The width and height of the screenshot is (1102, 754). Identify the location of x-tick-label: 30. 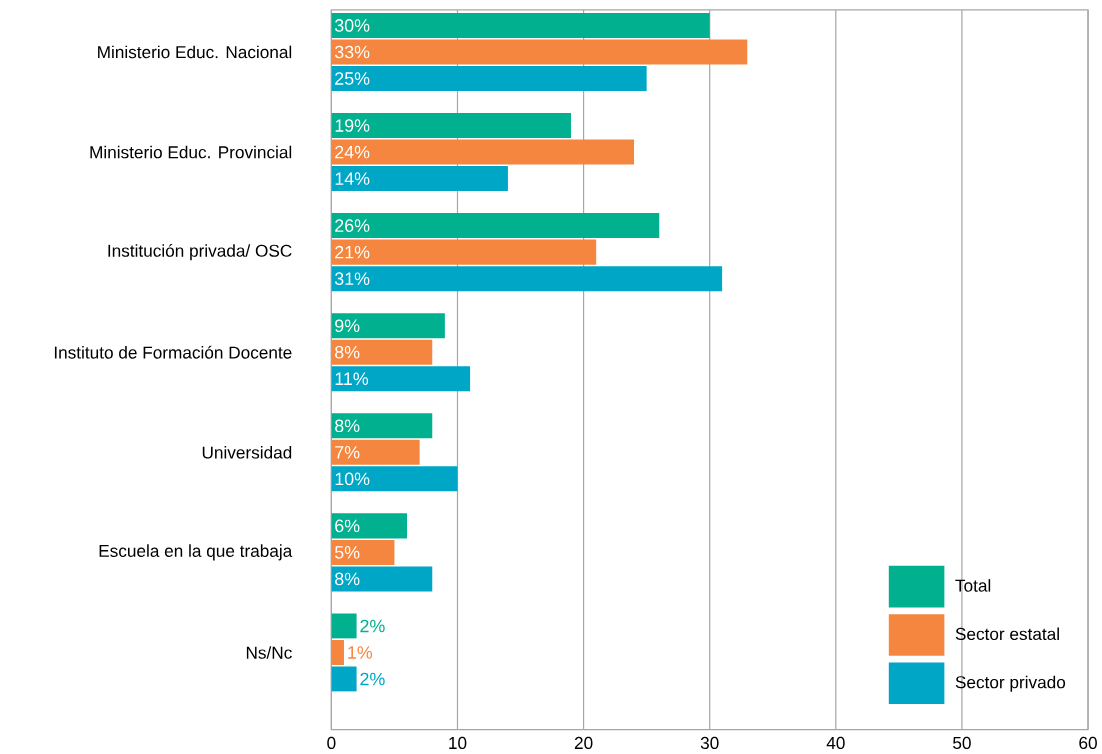
(709, 742).